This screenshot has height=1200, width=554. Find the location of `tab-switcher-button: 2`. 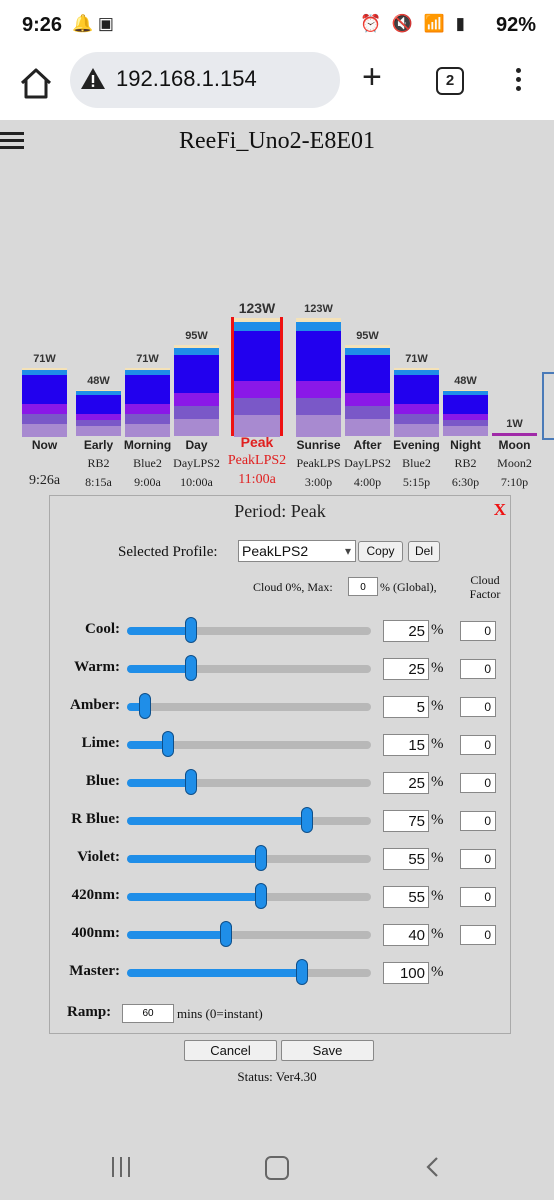

tab-switcher-button: 2 is located at coordinates (450, 81).